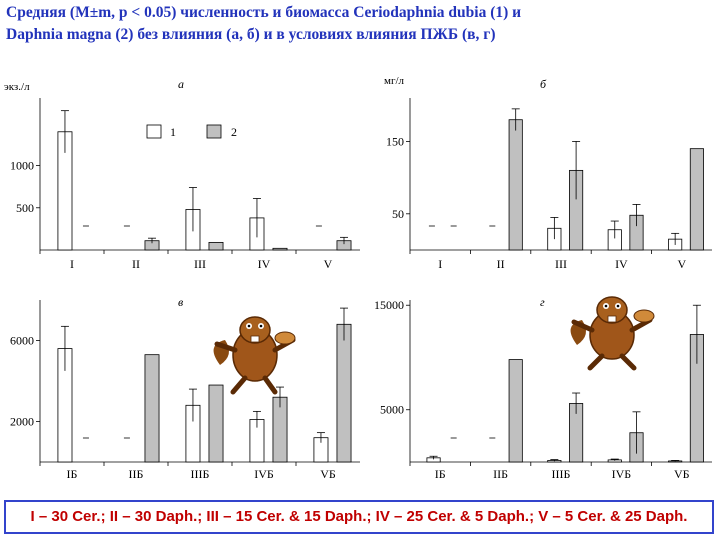 Image resolution: width=720 pixels, height=540 pixels. Describe the element at coordinates (389, 305) in the screenshot. I see `y-tick-label: 15000` at that location.